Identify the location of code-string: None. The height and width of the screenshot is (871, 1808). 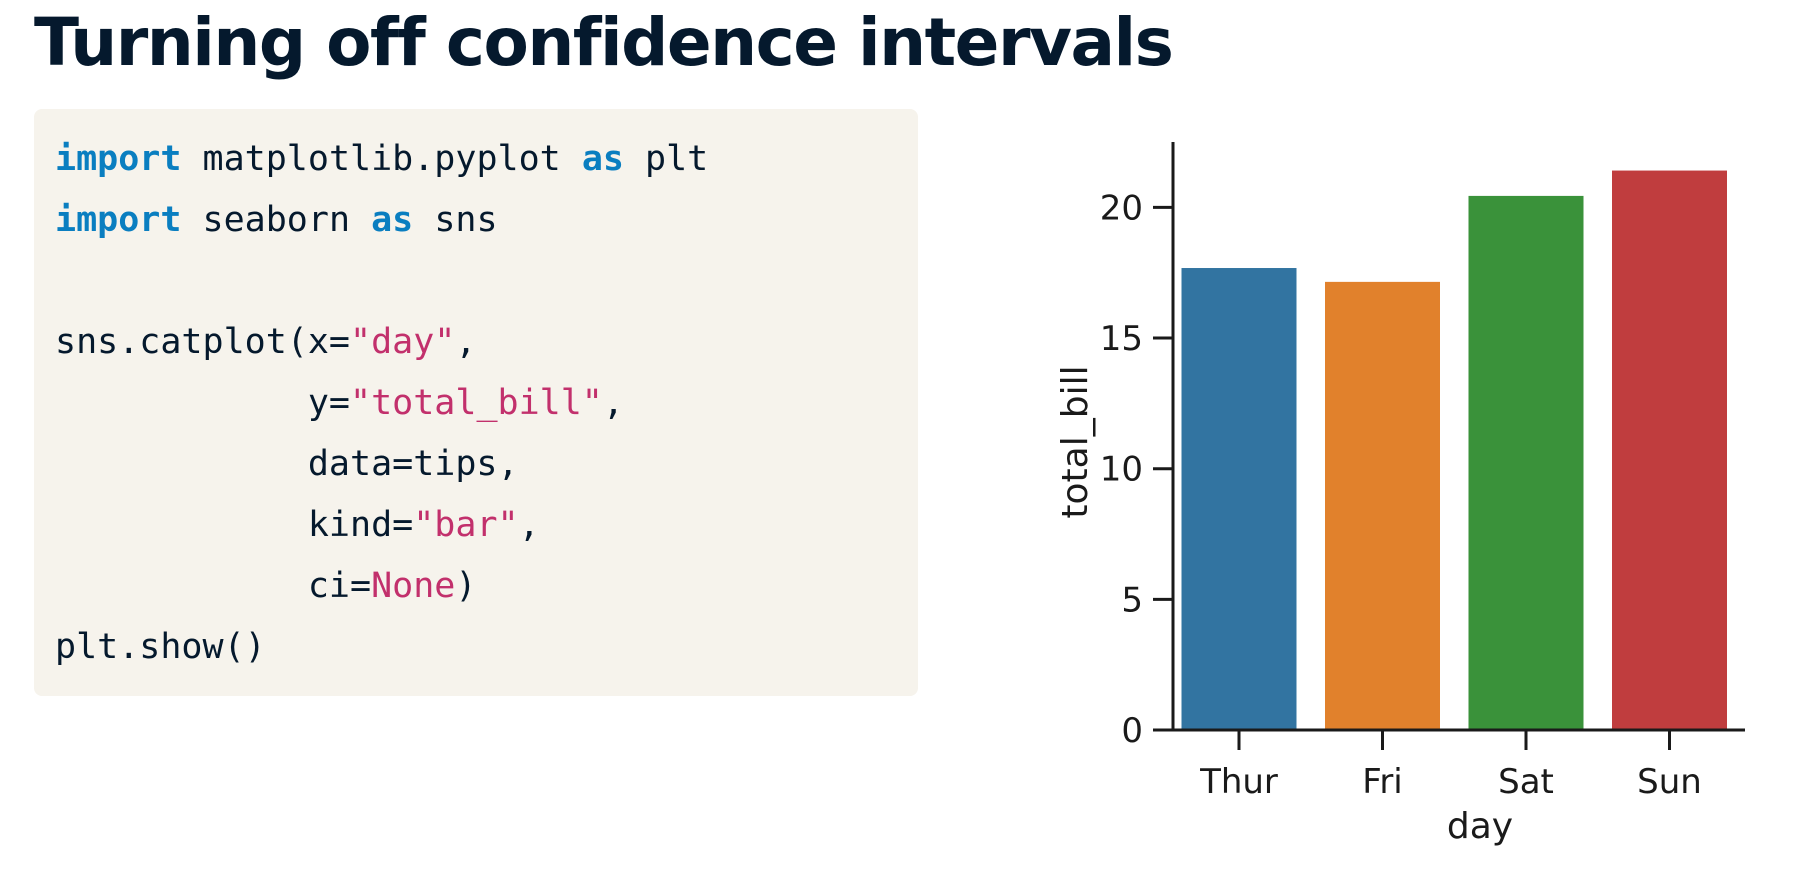
(413, 586).